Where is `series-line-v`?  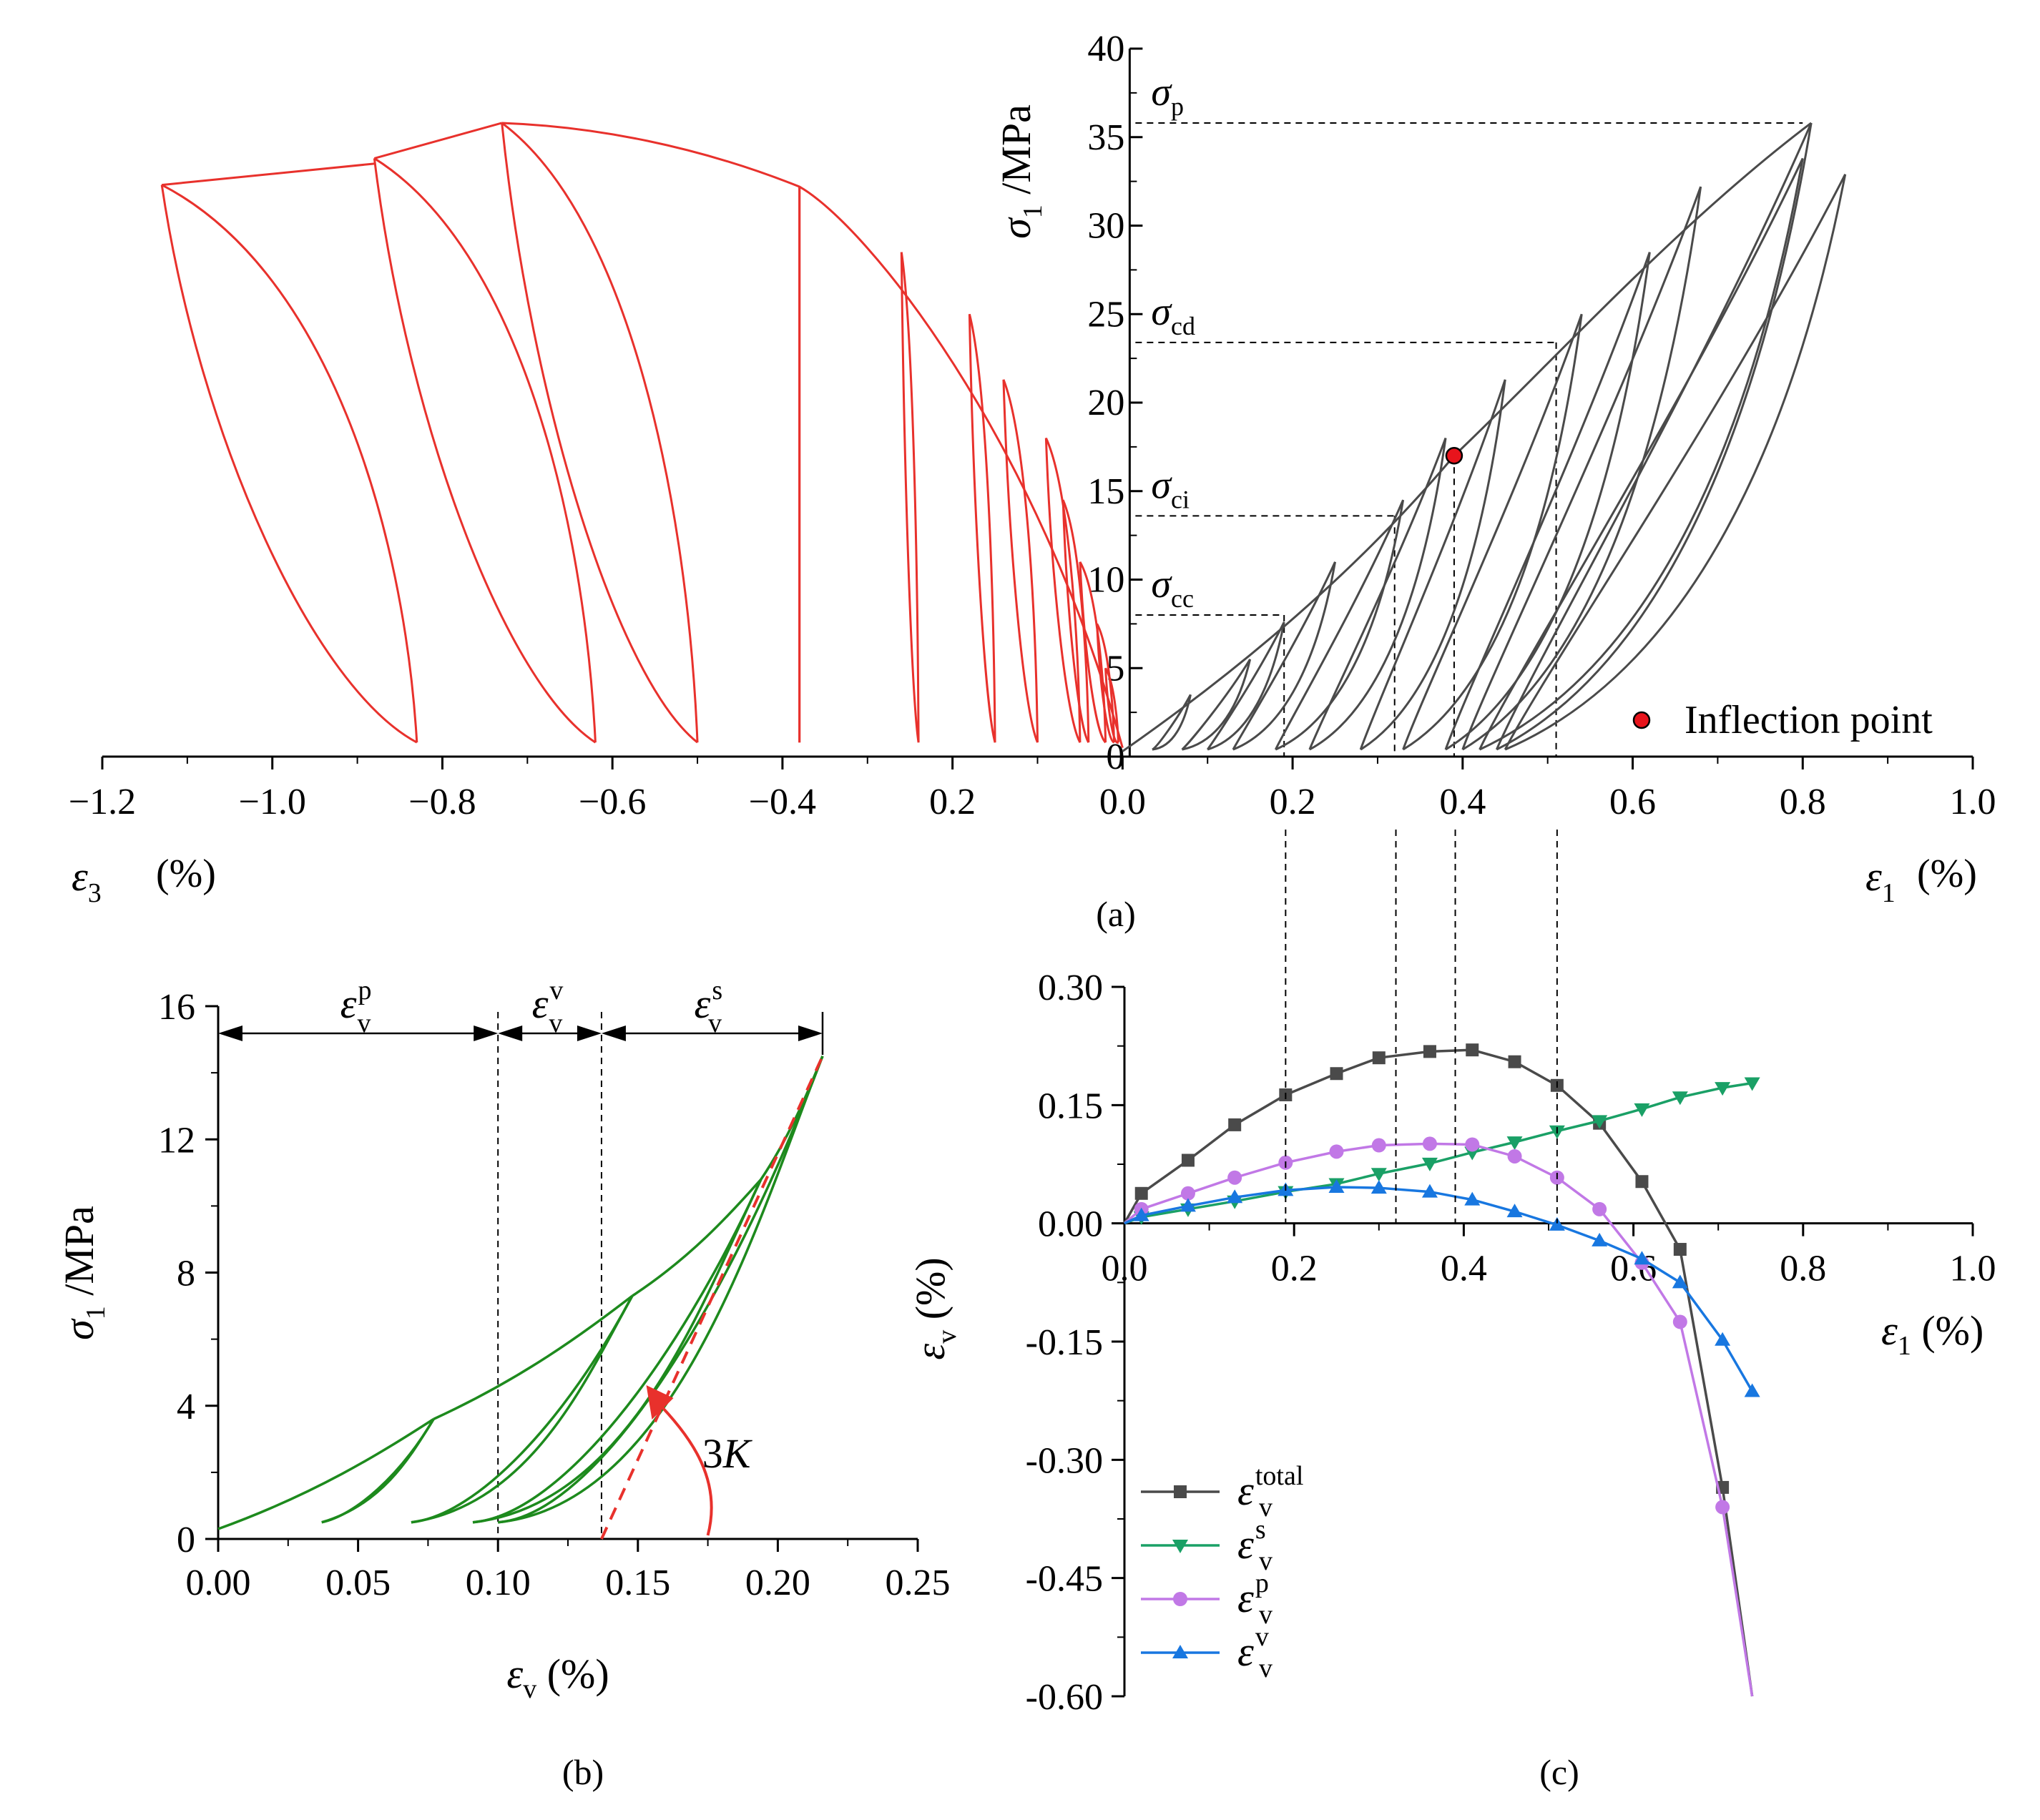 series-line-v is located at coordinates (1439, 1289).